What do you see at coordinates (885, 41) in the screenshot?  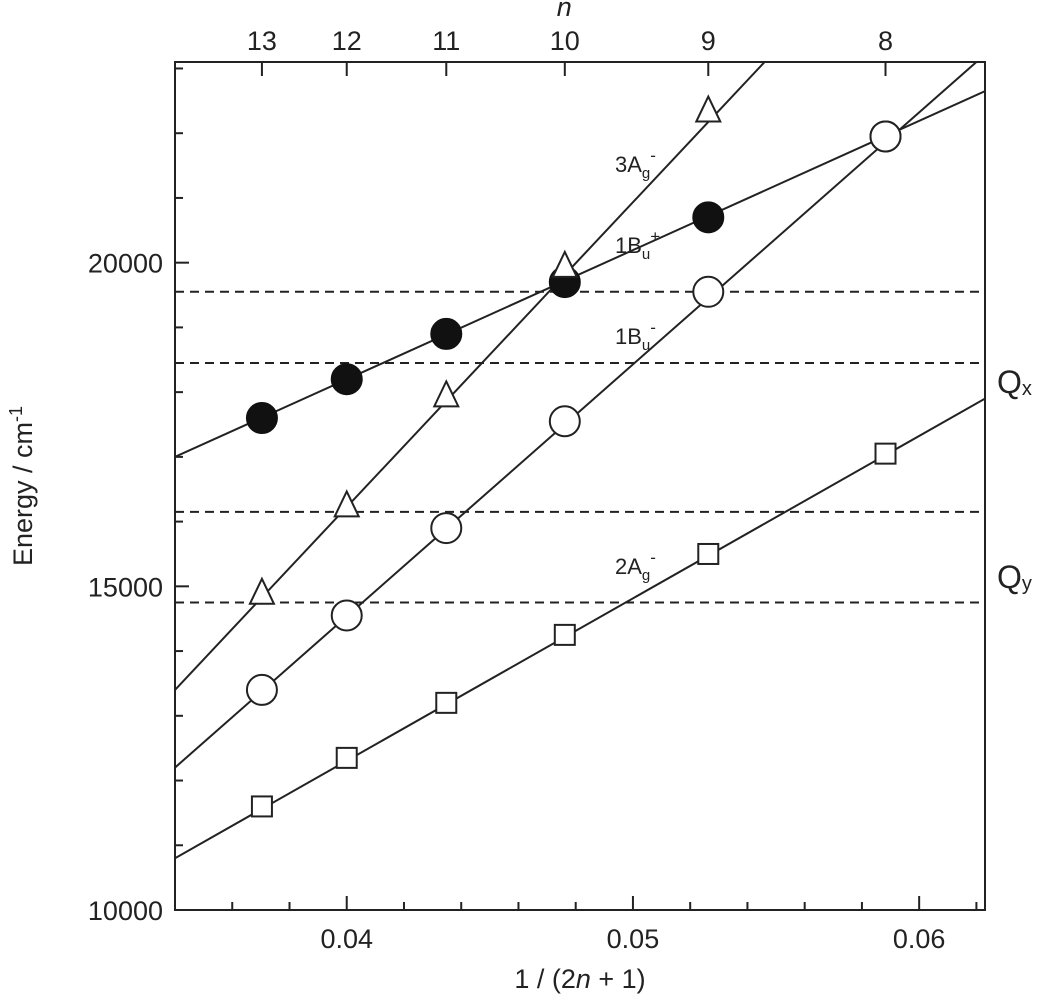 I see `top-tick-label: 8` at bounding box center [885, 41].